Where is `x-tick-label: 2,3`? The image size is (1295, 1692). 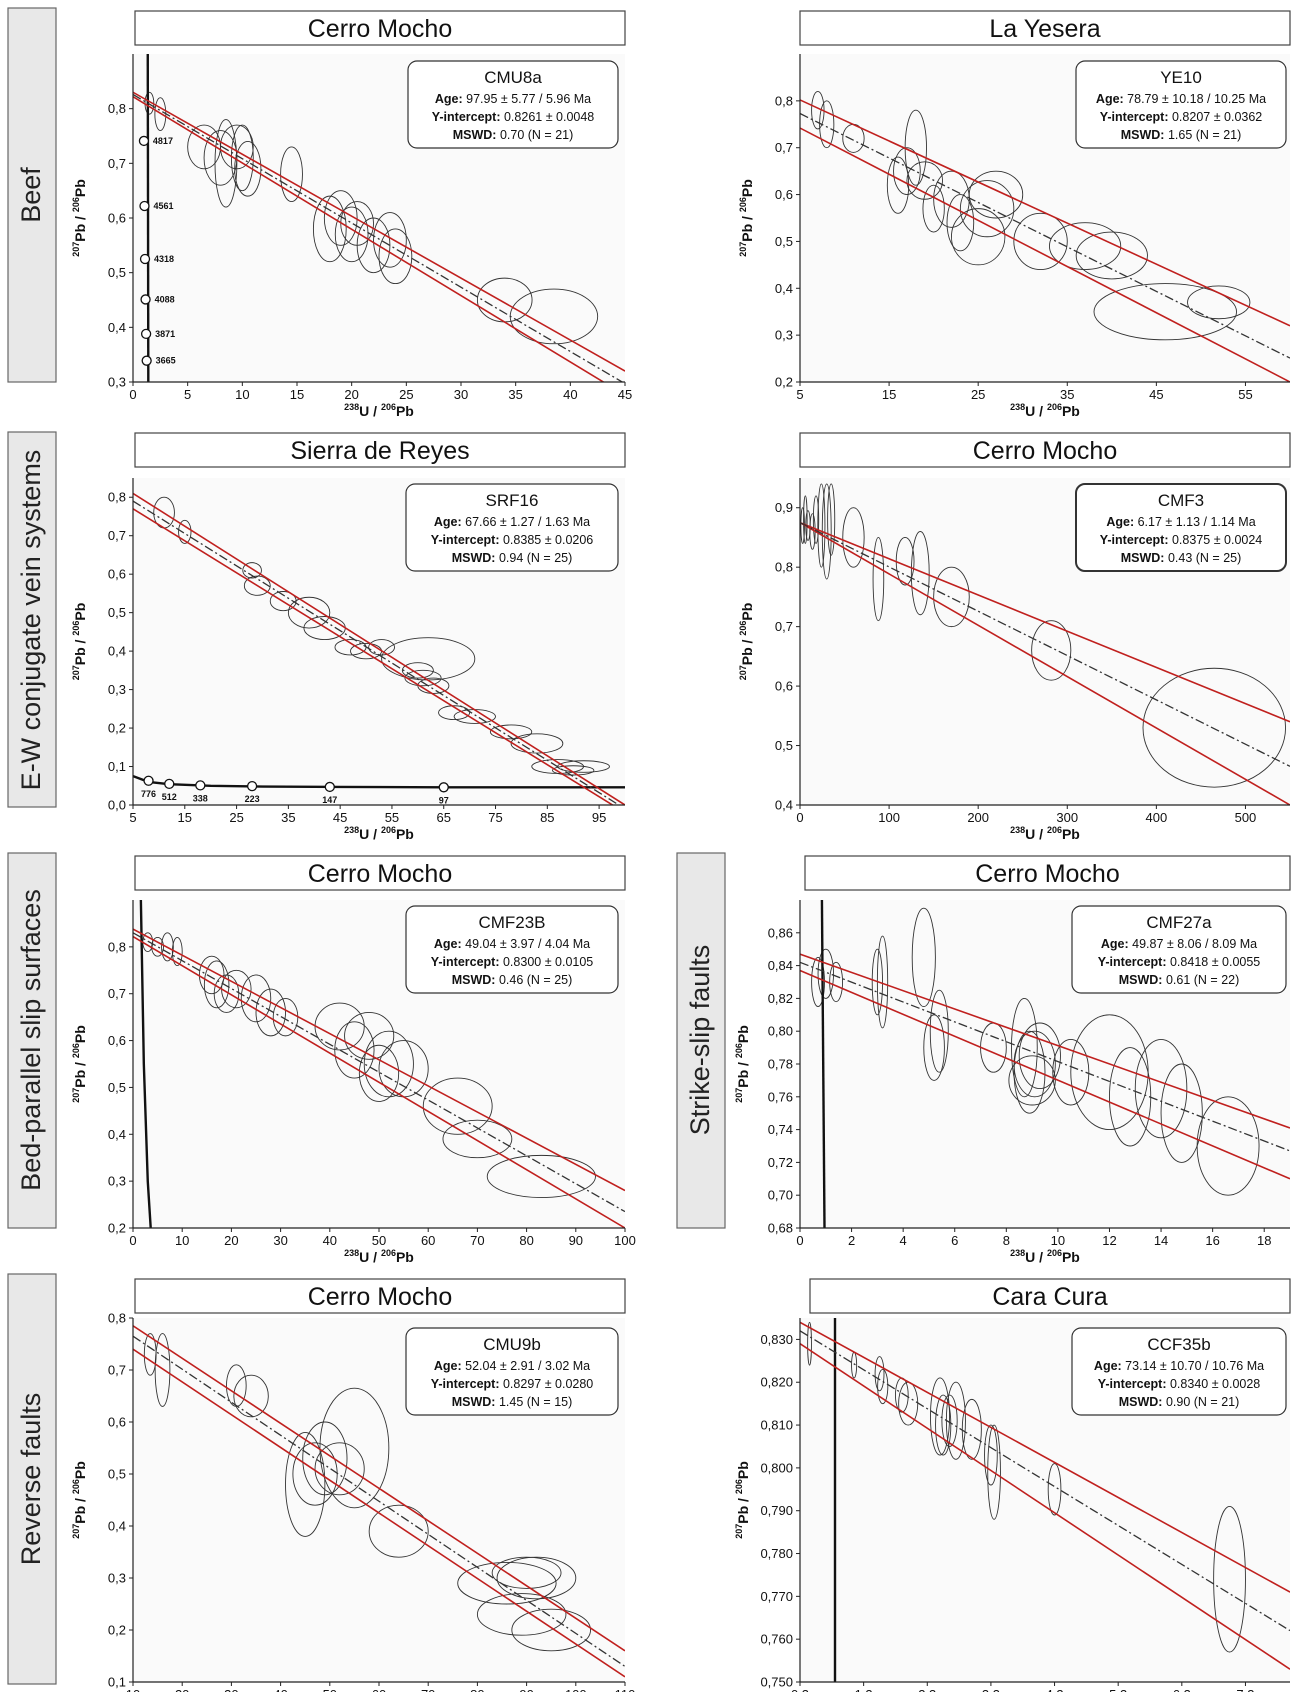
x-tick-label: 2,3 is located at coordinates (927, 1689).